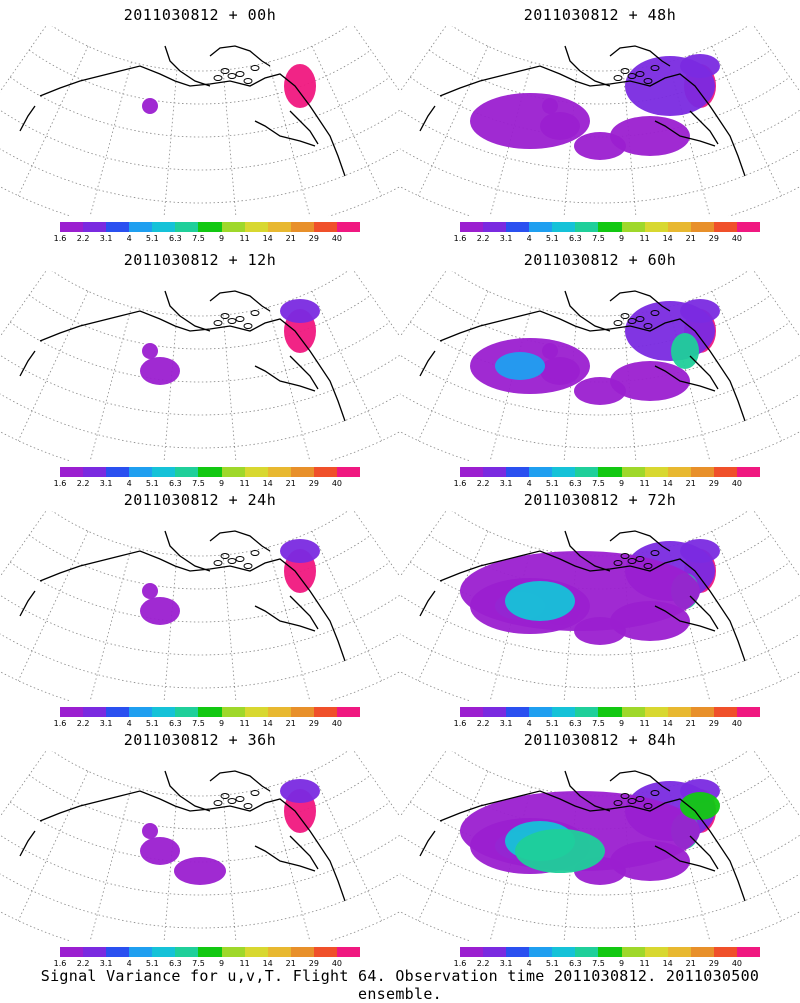 The height and width of the screenshot is (1003, 800). Describe the element at coordinates (290, 963) in the screenshot. I see `colorbar-label: 21` at that location.